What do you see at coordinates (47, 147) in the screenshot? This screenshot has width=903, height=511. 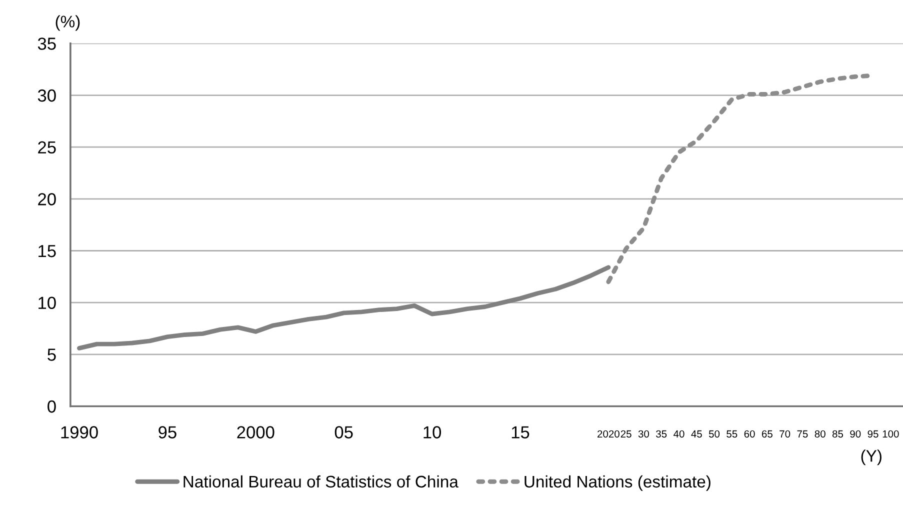 I see `y-tick-label: 25` at bounding box center [47, 147].